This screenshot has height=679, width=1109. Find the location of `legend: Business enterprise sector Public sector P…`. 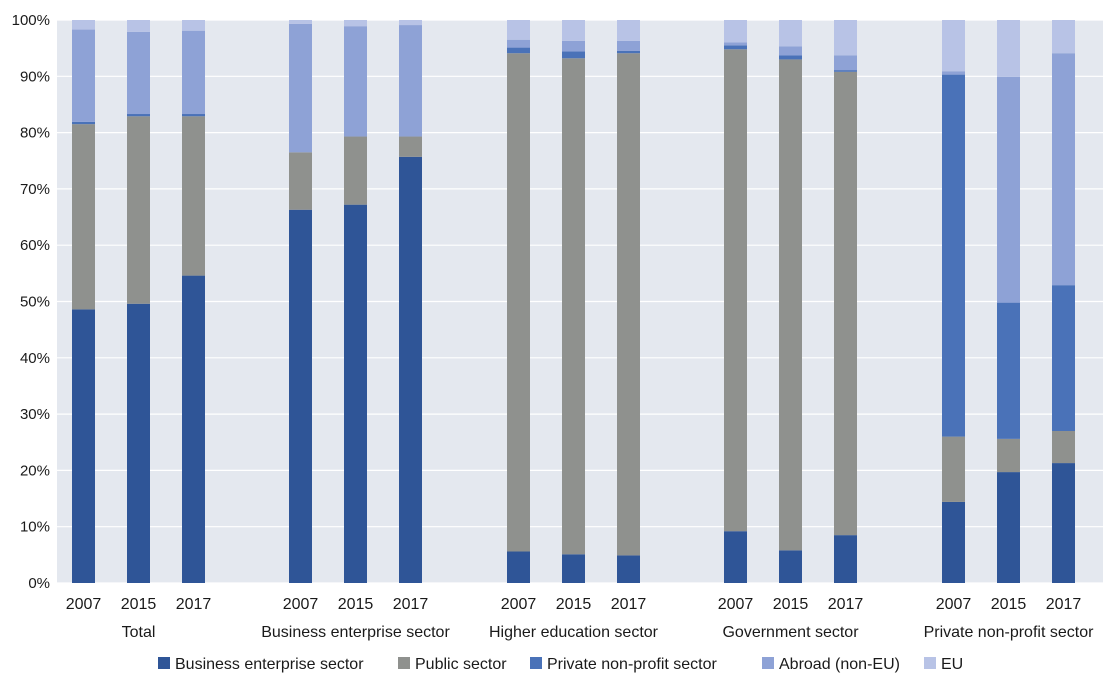

legend: Business enterprise sector Public sector P… is located at coordinates (560, 664).